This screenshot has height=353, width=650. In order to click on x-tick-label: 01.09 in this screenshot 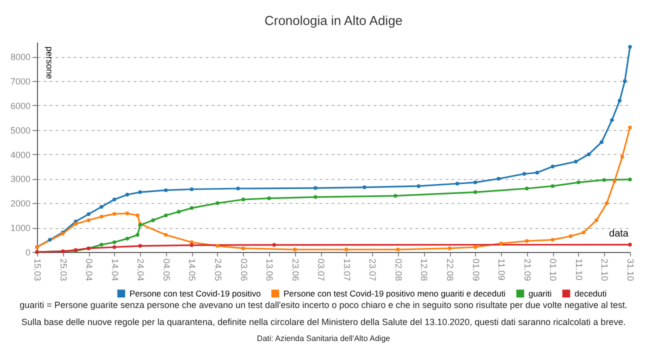, I will do `click(475, 270)`.